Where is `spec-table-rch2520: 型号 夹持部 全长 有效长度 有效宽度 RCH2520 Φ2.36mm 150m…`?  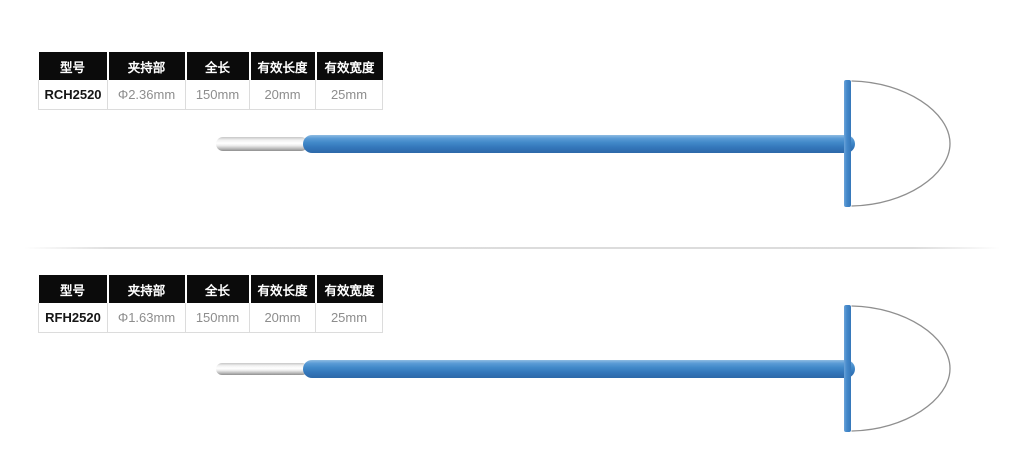 spec-table-rch2520: 型号 夹持部 全长 有效长度 有效宽度 RCH2520 Φ2.36mm 150m… is located at coordinates (210, 81).